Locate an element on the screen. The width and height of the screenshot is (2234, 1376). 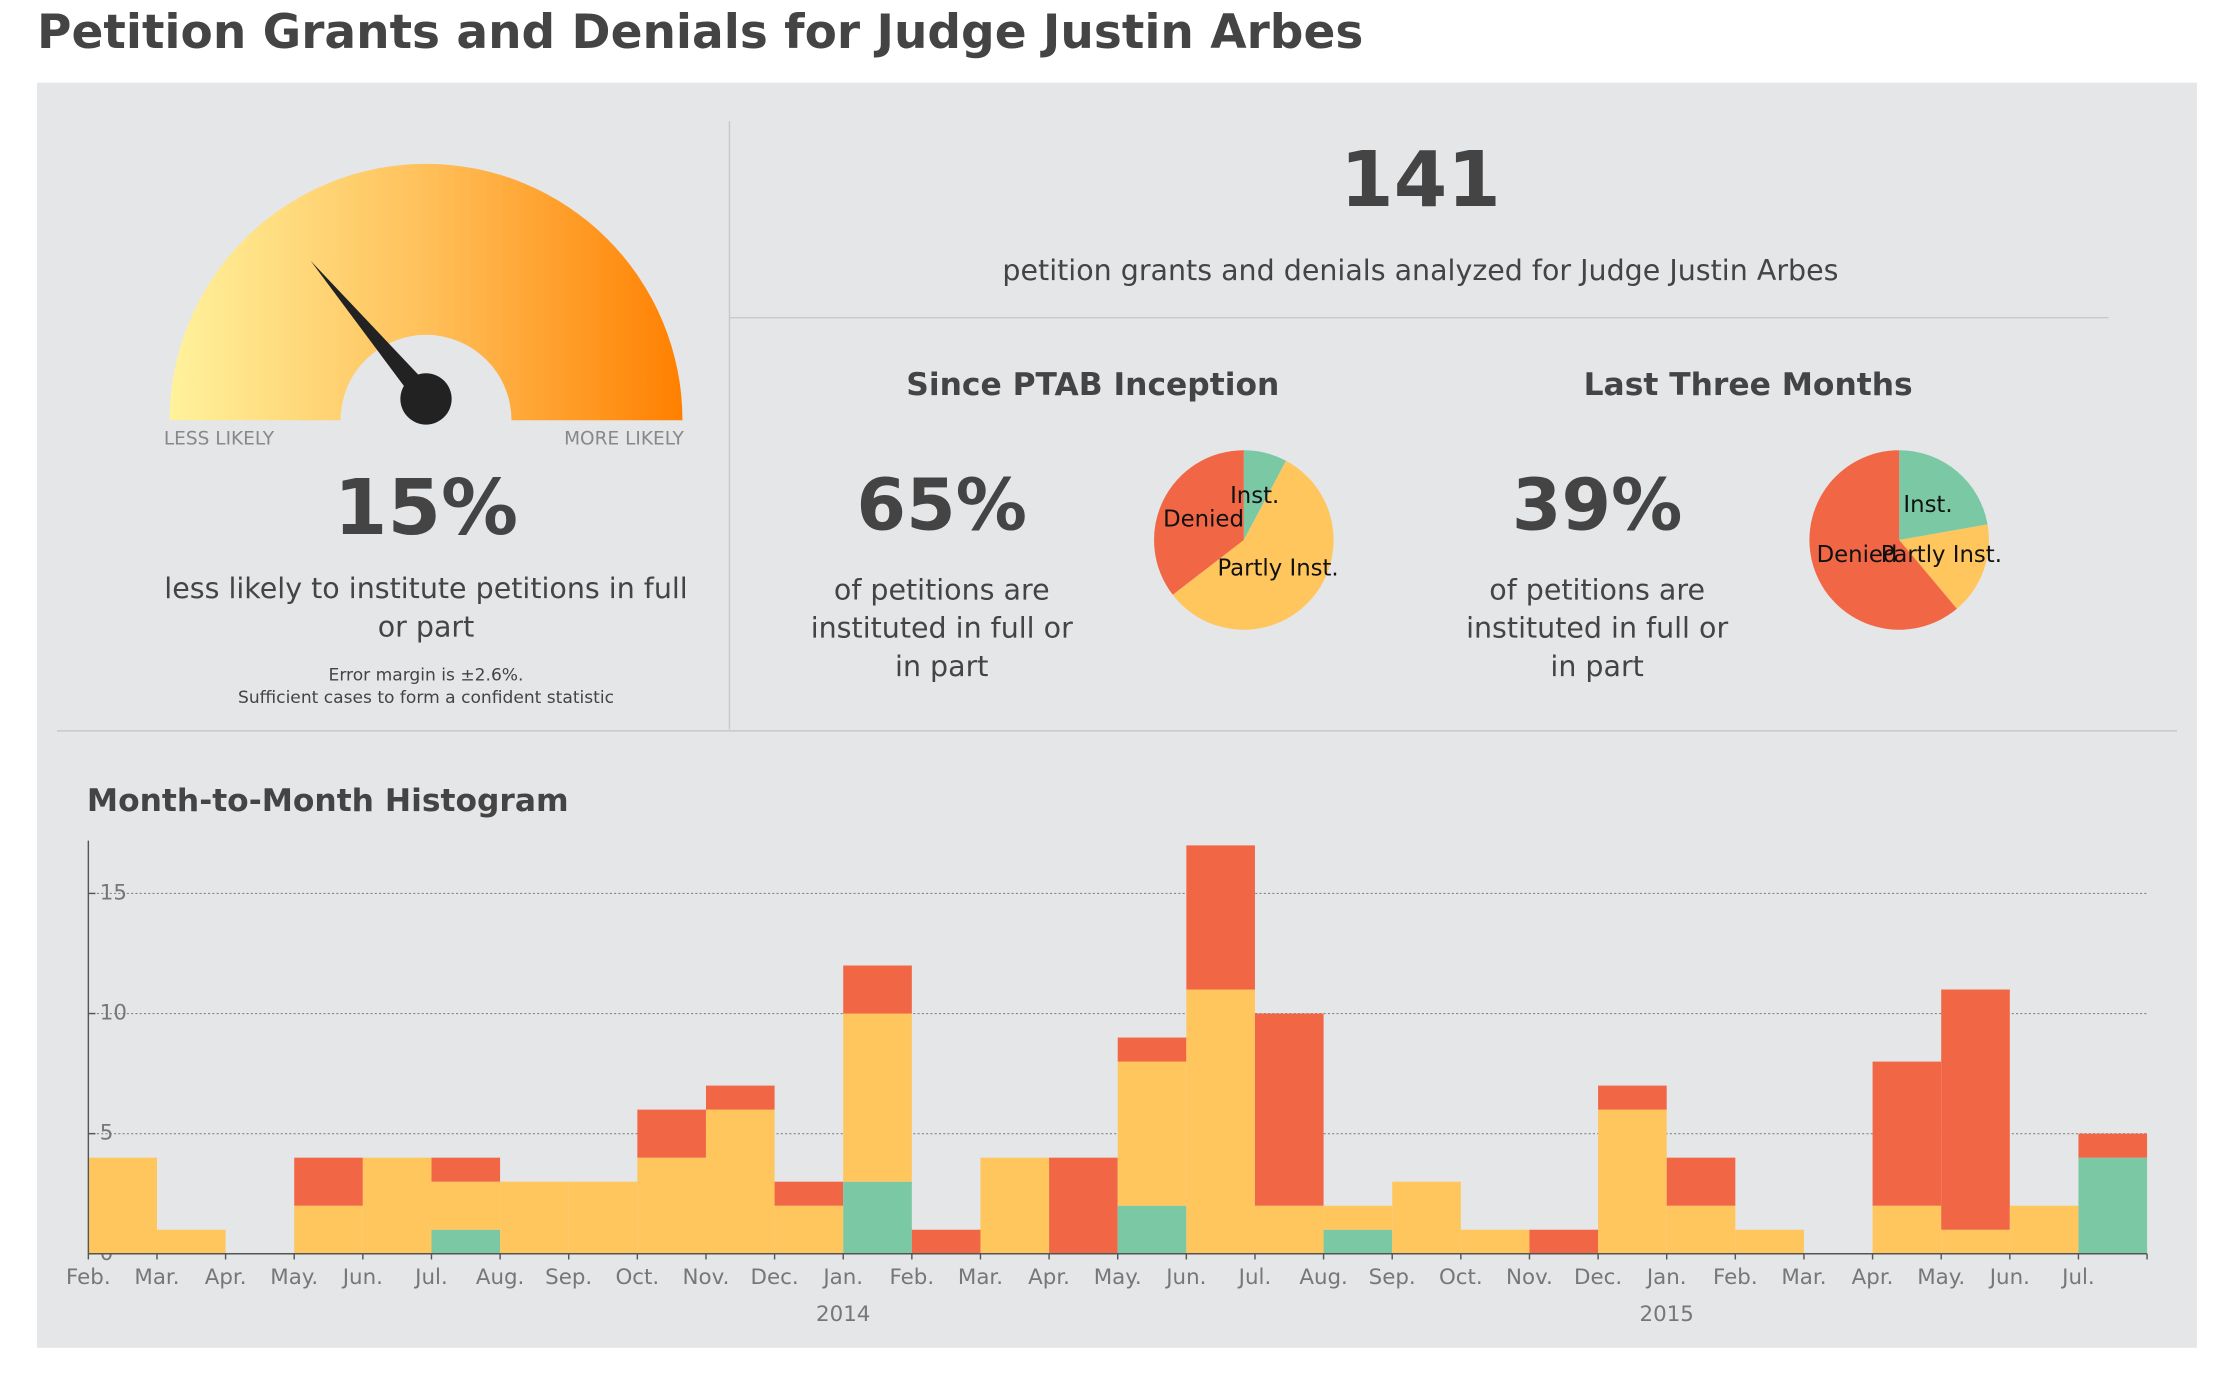
y-tick-label: 15 is located at coordinates (113, 892).